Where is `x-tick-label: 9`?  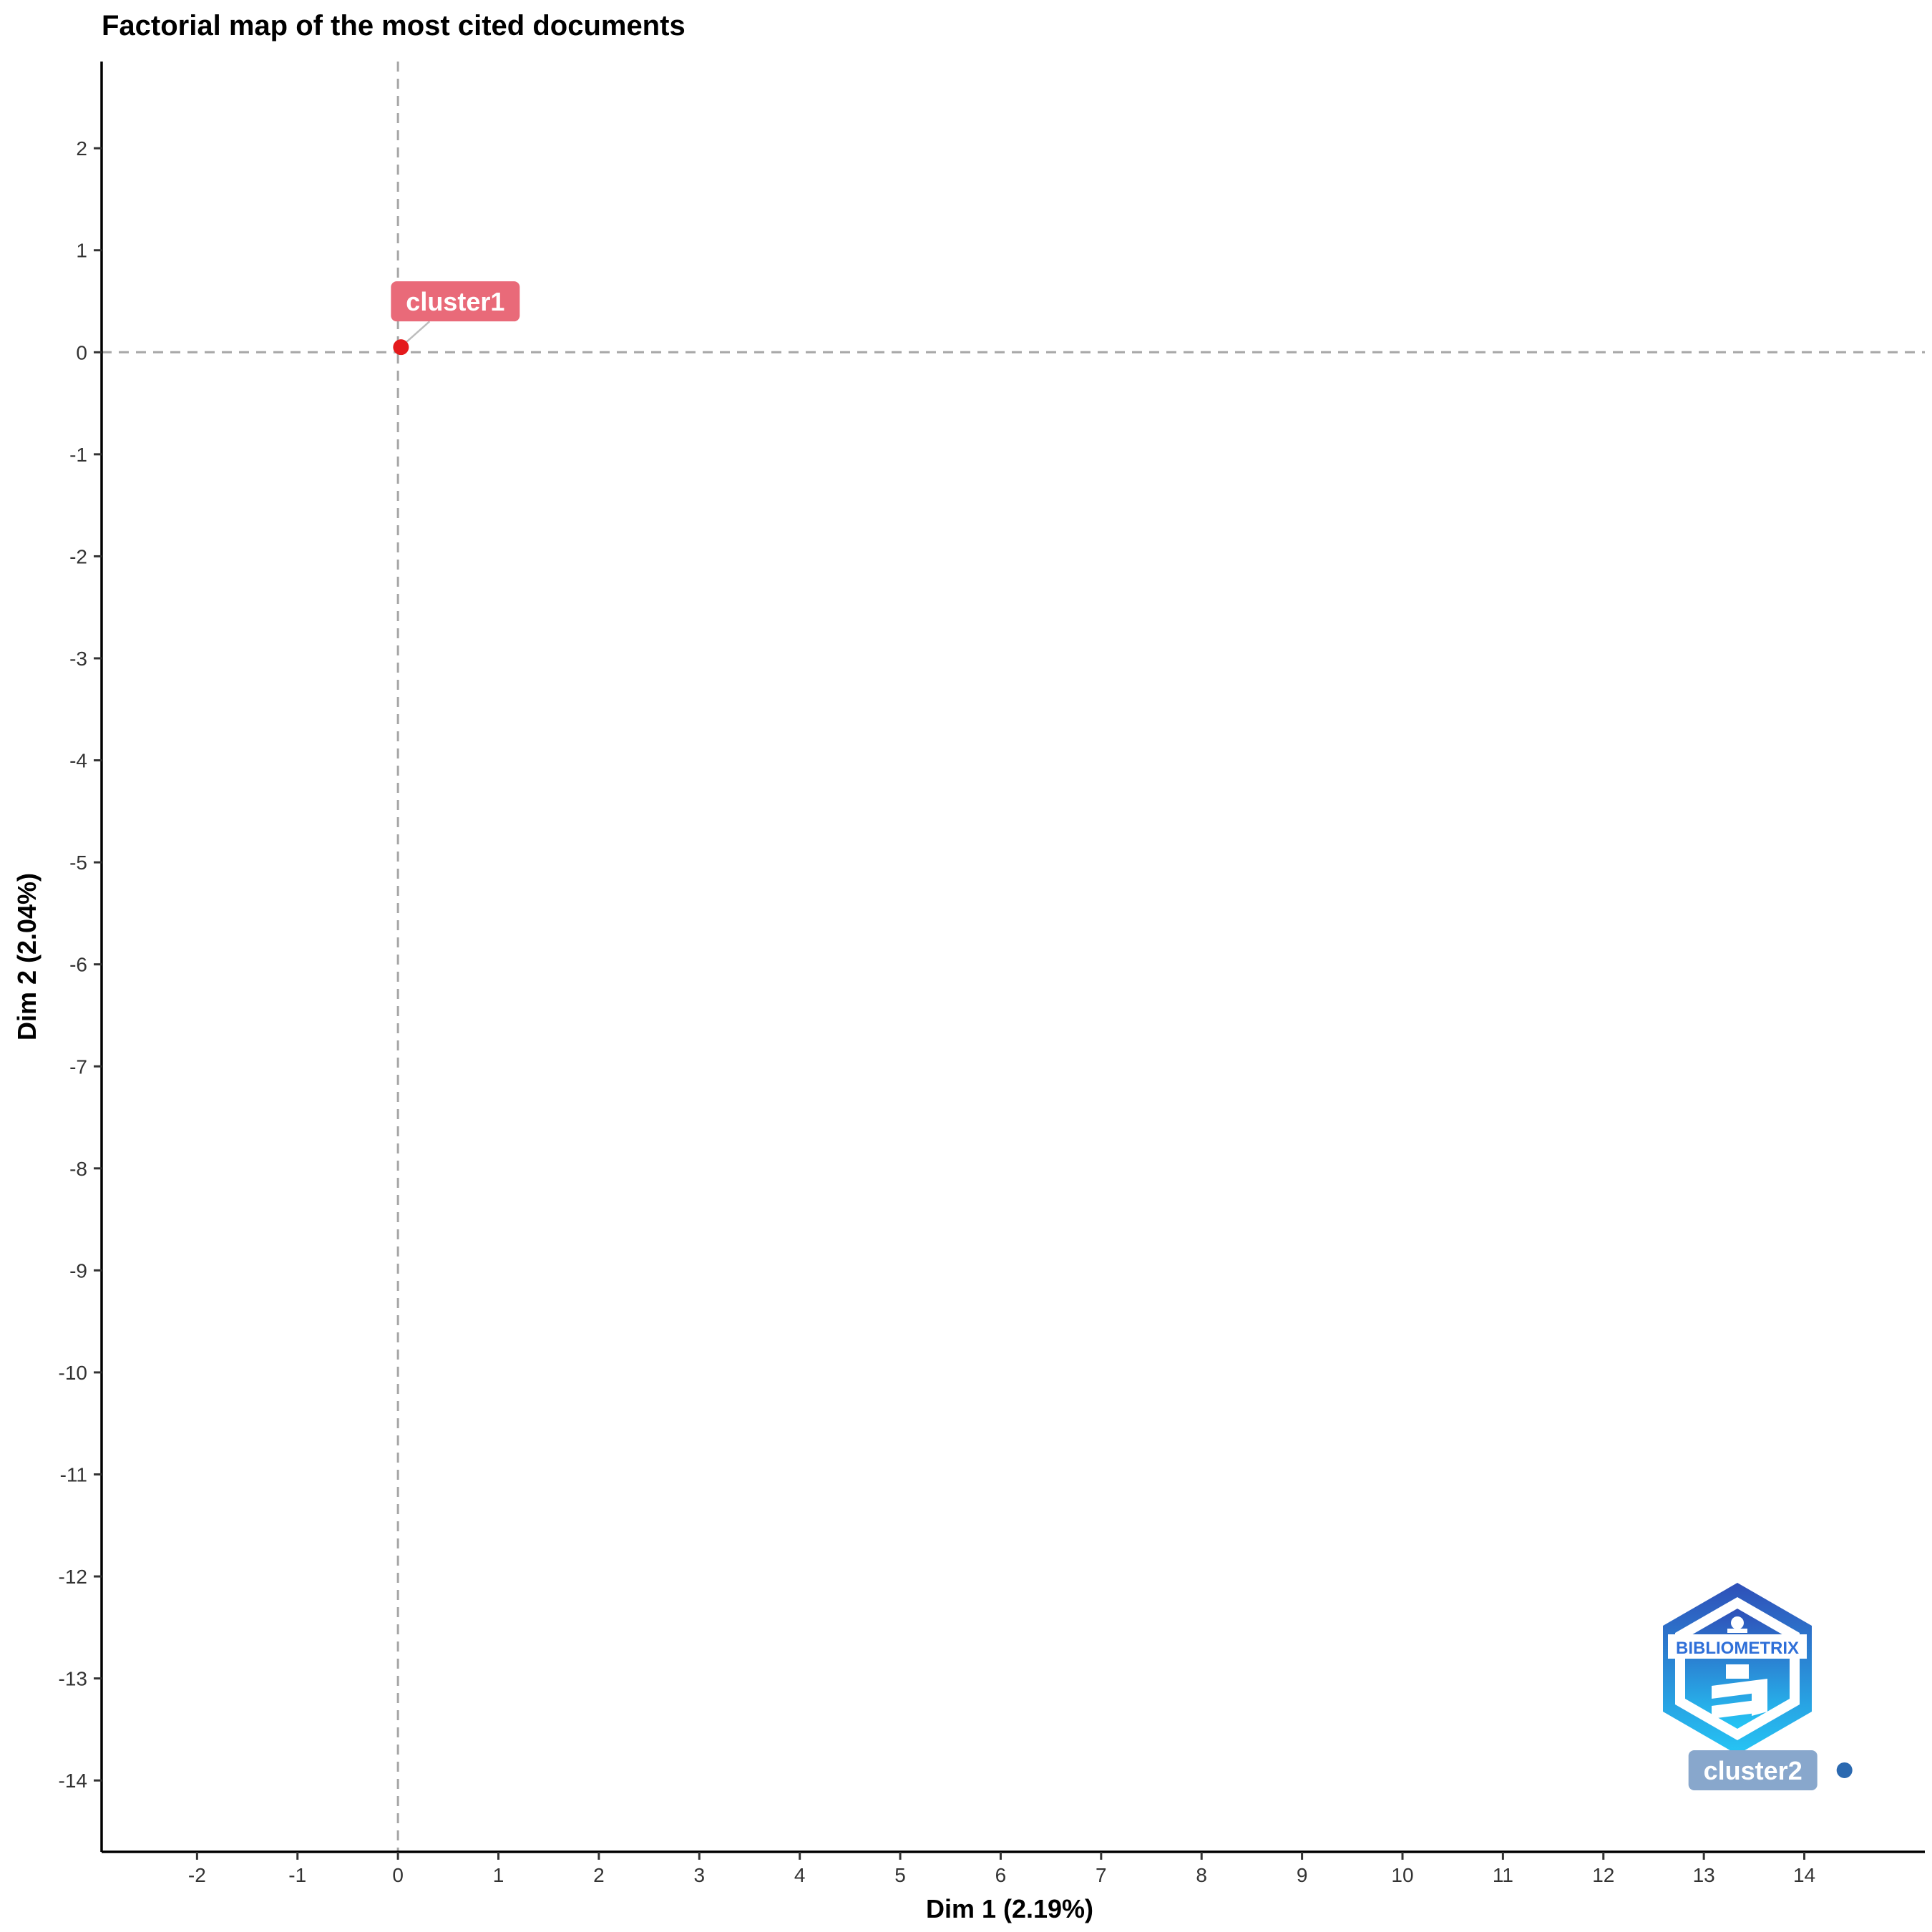 x-tick-label: 9 is located at coordinates (1302, 1875).